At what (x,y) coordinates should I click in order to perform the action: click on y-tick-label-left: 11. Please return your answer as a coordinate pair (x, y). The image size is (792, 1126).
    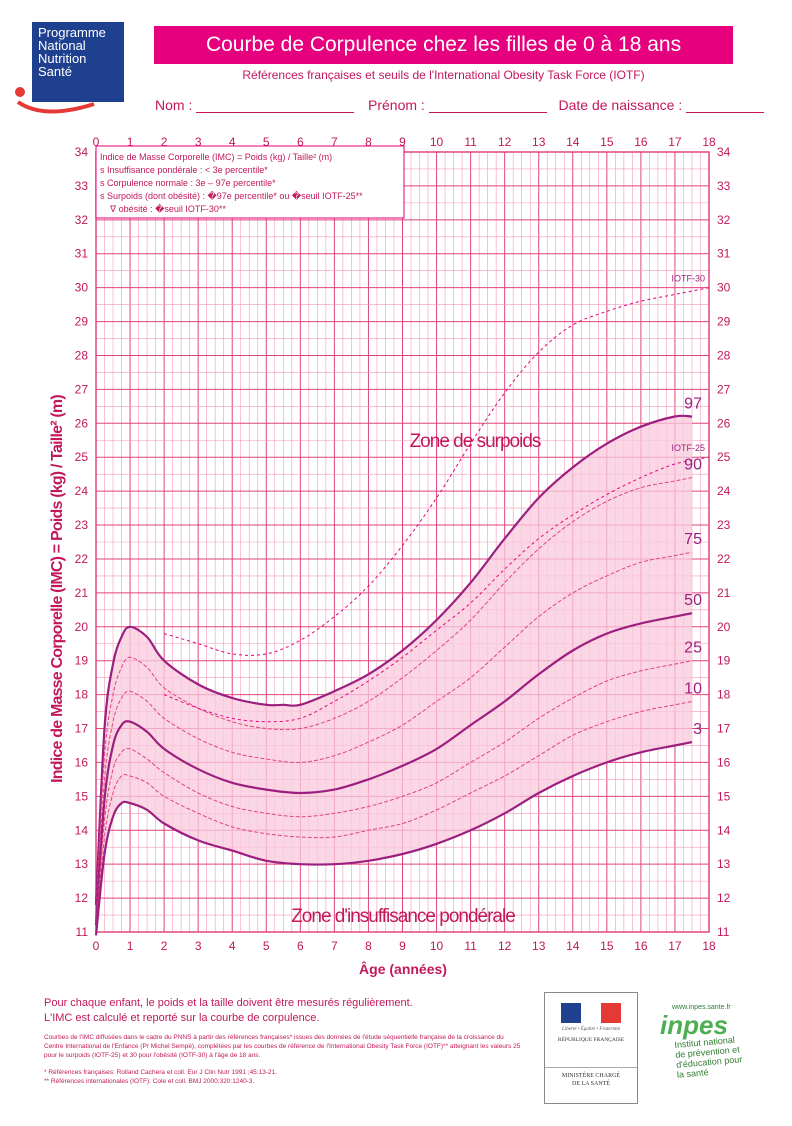
    Looking at the image, I should click on (82, 932).